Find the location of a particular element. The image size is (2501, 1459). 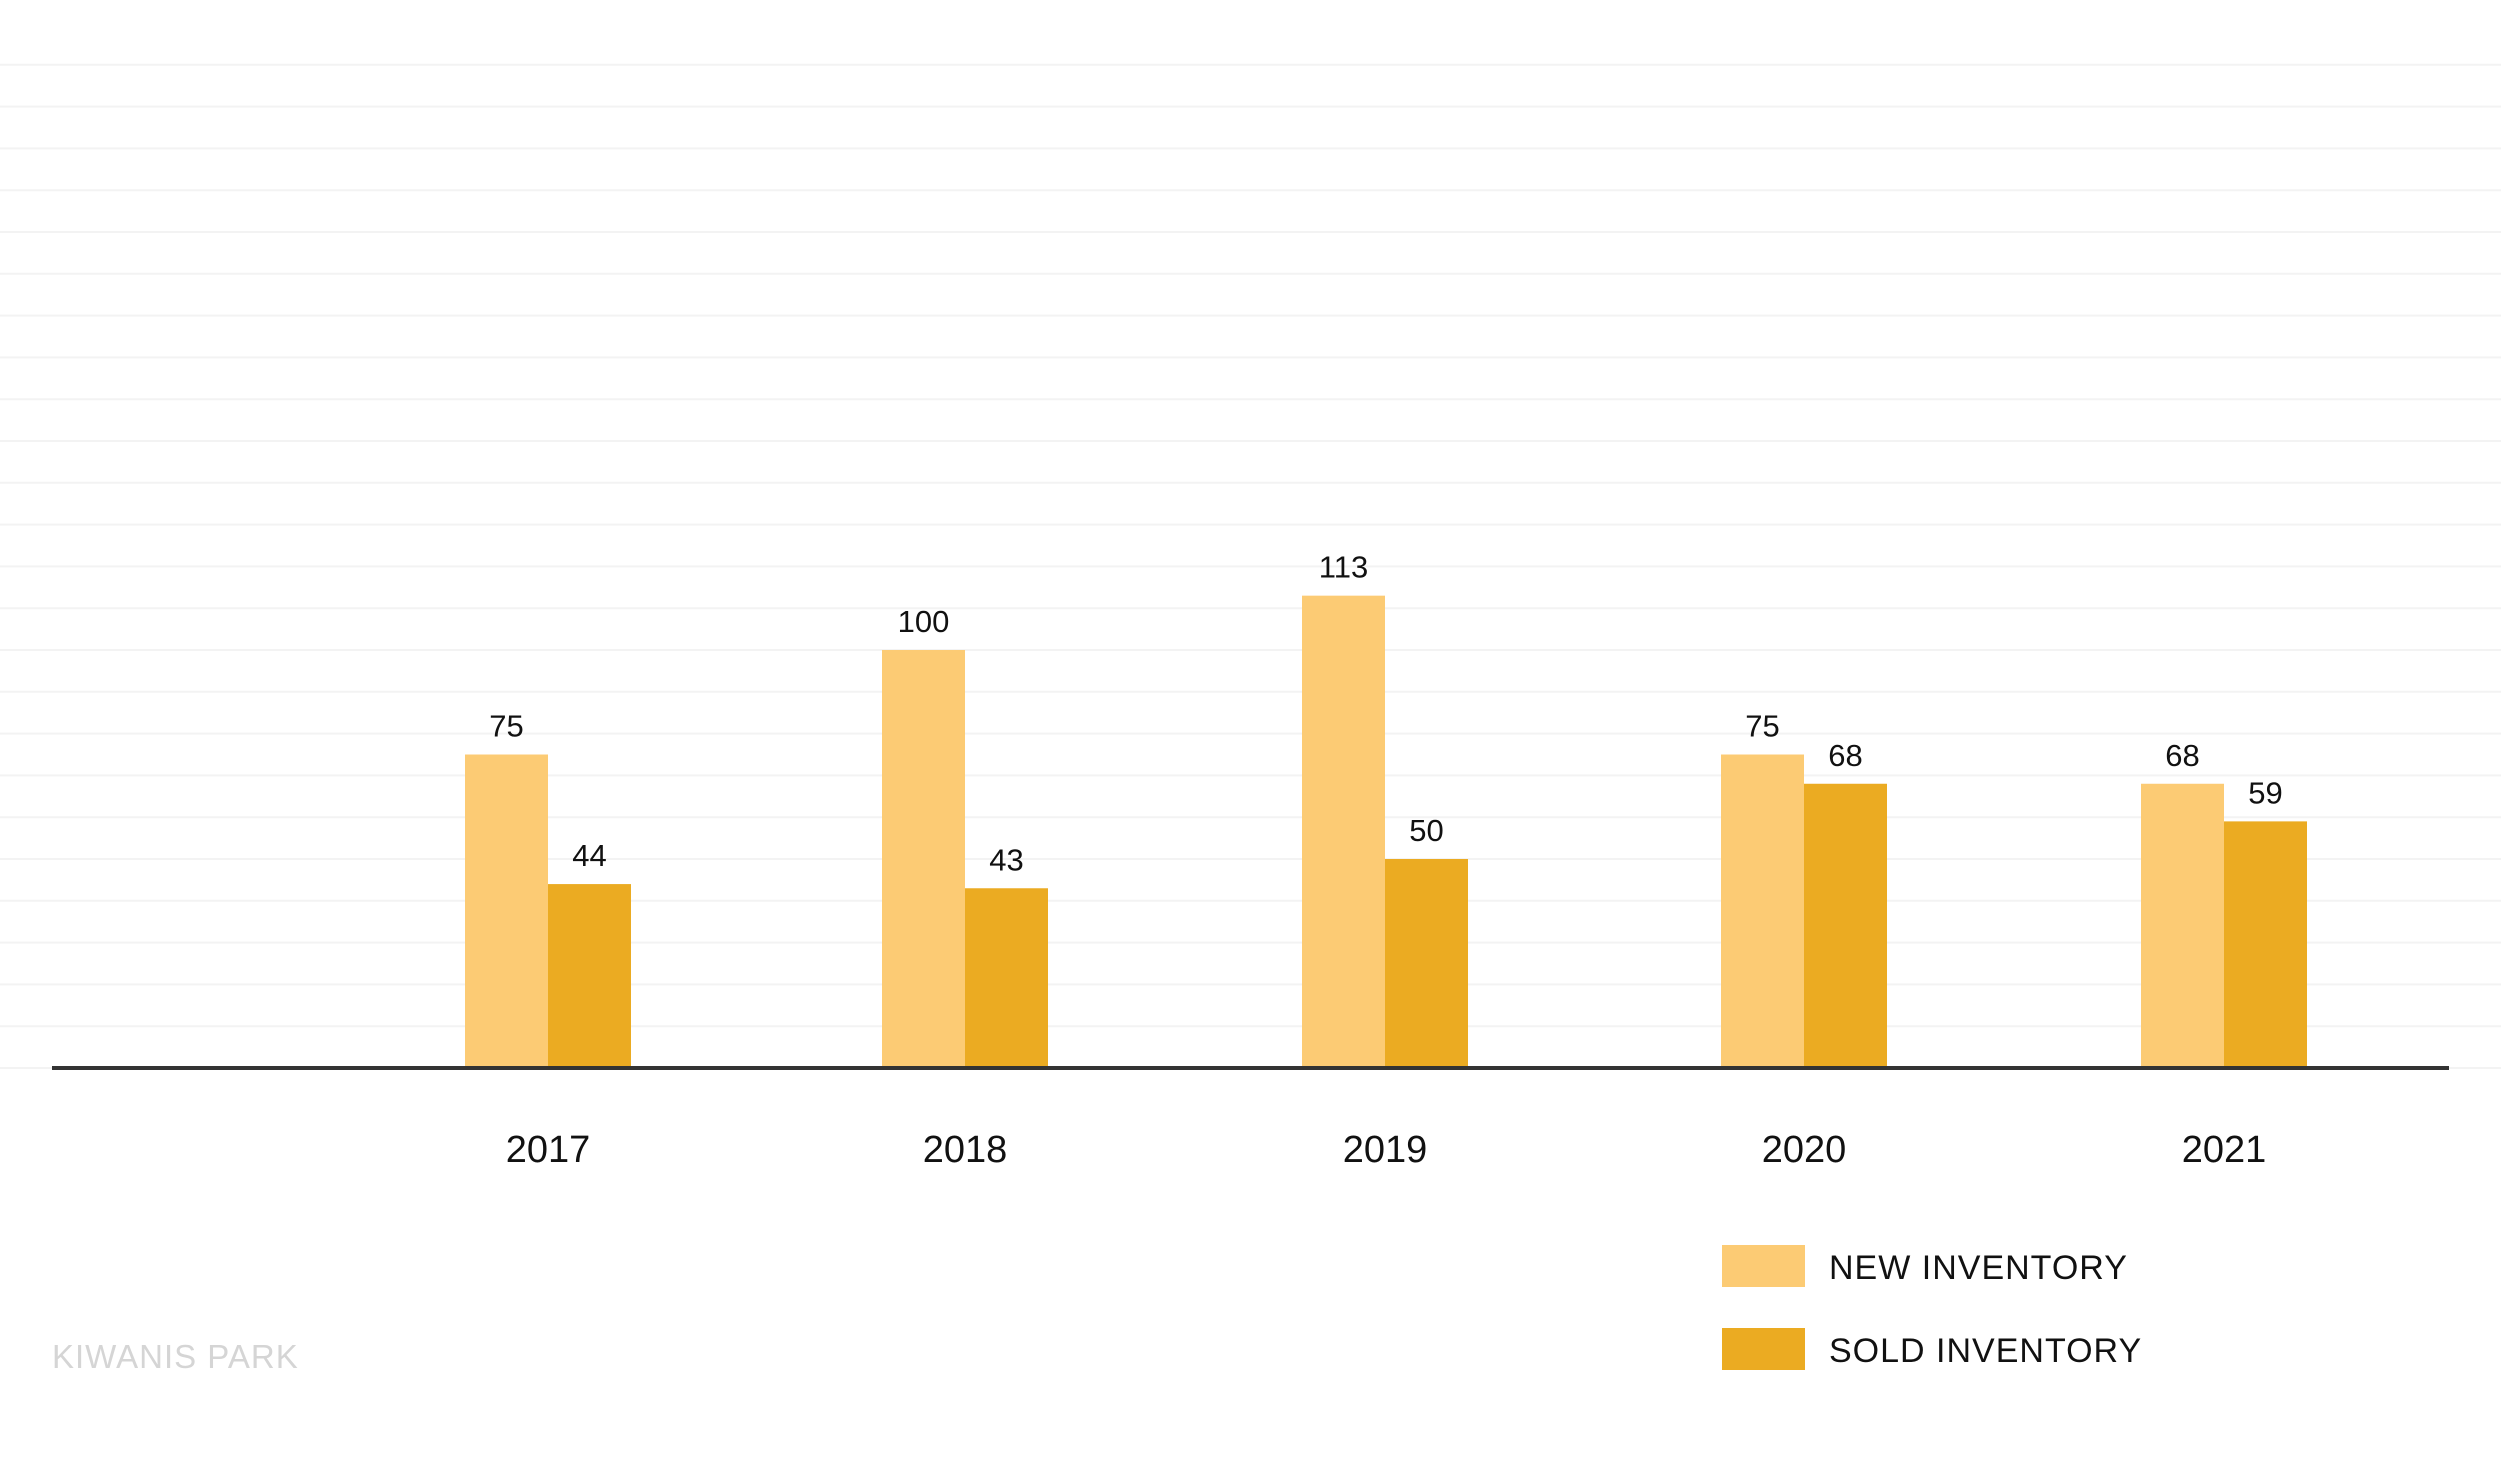

x-tick-labels: 2017 2018 2019 2020 2021 is located at coordinates (1386, 1150).